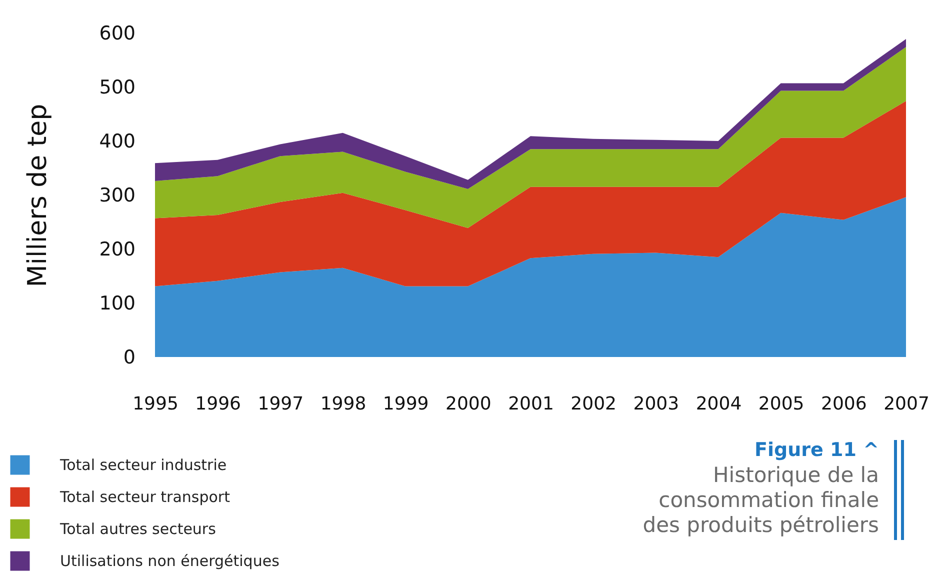 This screenshot has width=931, height=574. Describe the element at coordinates (781, 404) in the screenshot. I see `x-tick-label: 2005` at that location.